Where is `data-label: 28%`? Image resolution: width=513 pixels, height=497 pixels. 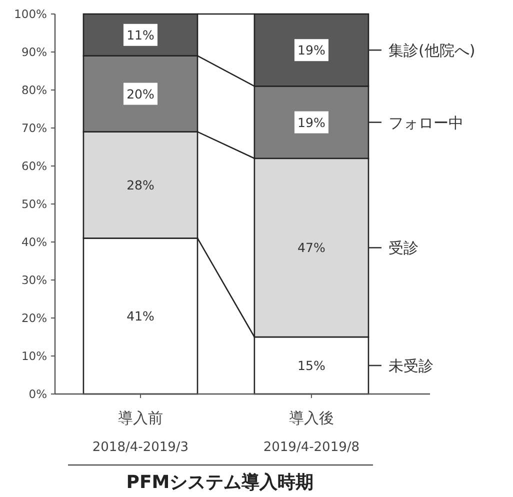 data-label: 28% is located at coordinates (140, 185).